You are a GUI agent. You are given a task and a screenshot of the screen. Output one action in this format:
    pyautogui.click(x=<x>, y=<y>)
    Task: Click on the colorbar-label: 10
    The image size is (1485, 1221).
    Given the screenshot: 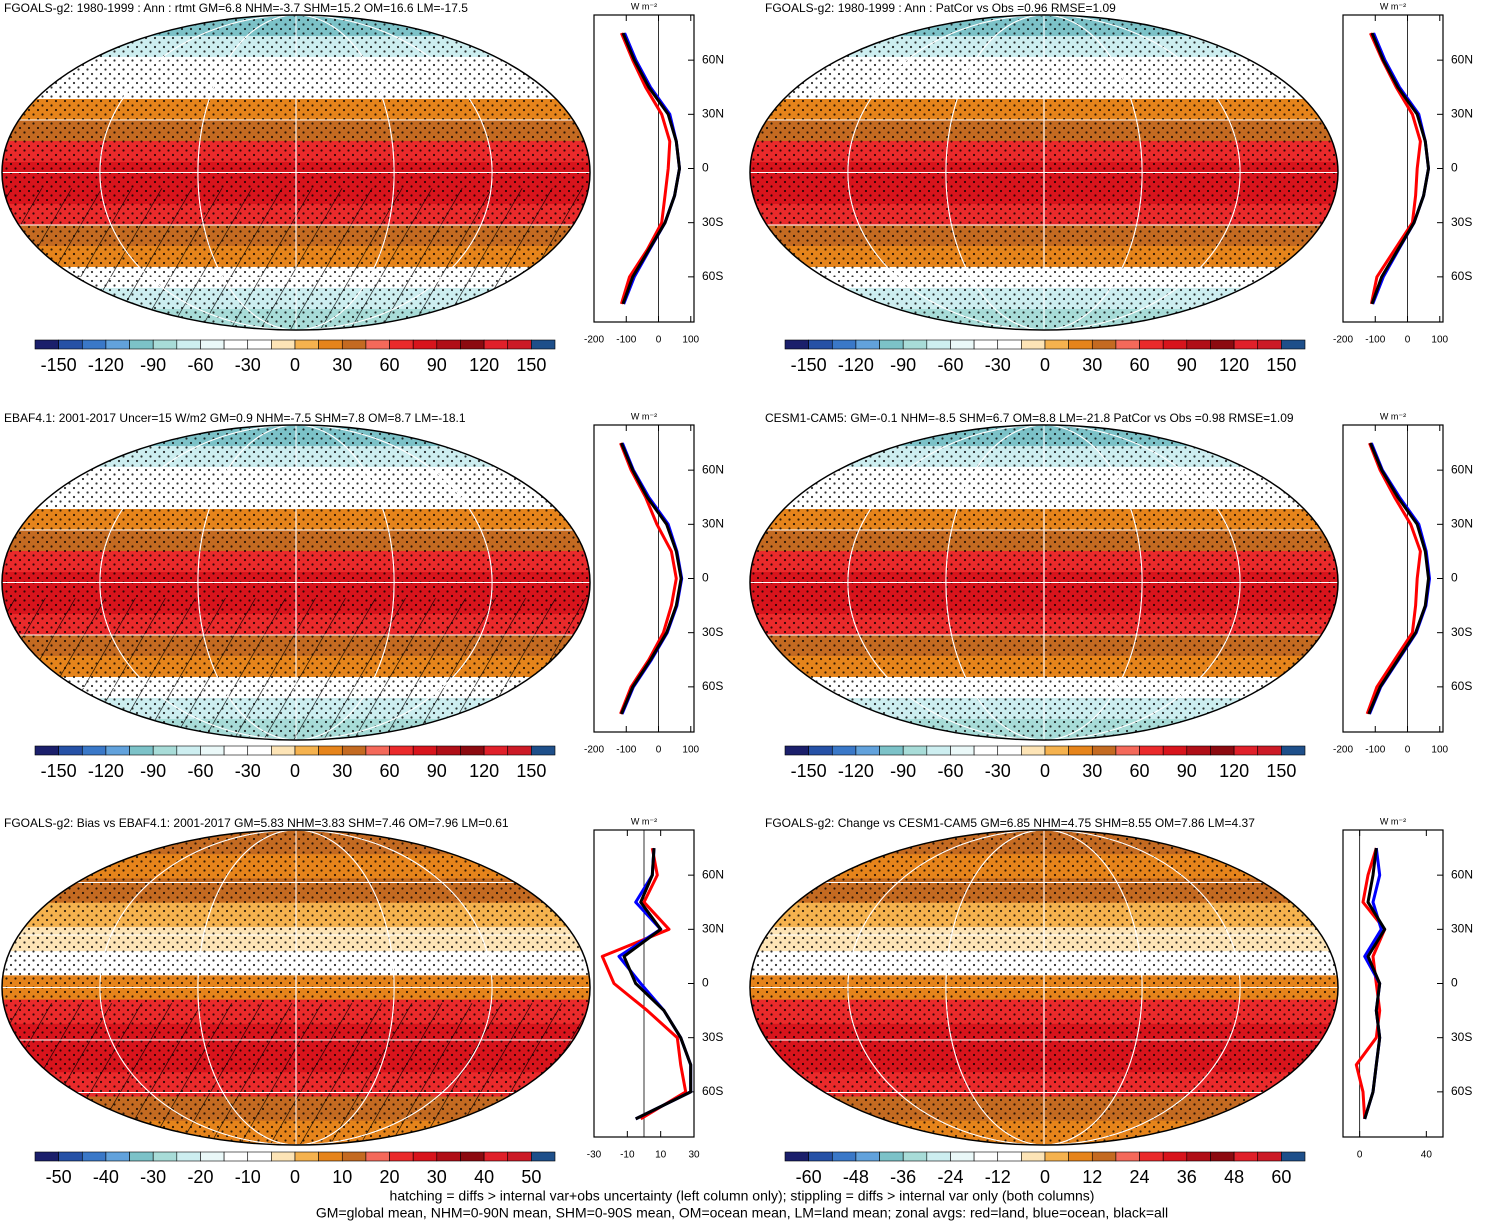 What is the action you would take?
    pyautogui.click(x=342, y=1177)
    